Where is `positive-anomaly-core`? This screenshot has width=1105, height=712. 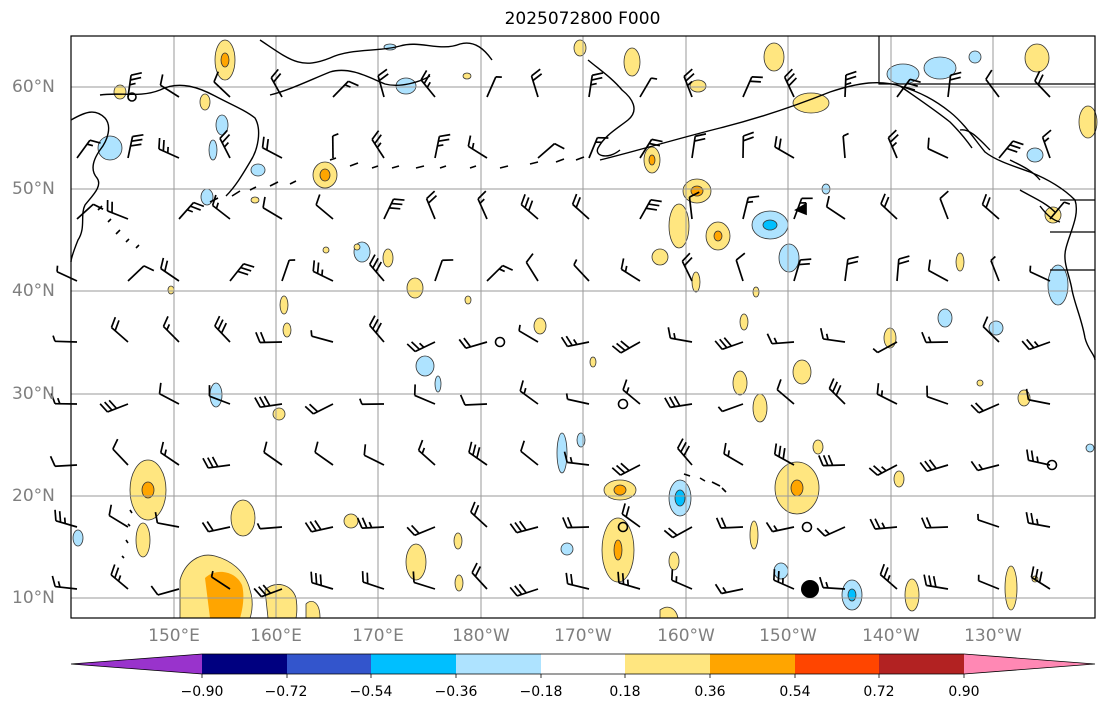 positive-anomaly-core is located at coordinates (224, 594).